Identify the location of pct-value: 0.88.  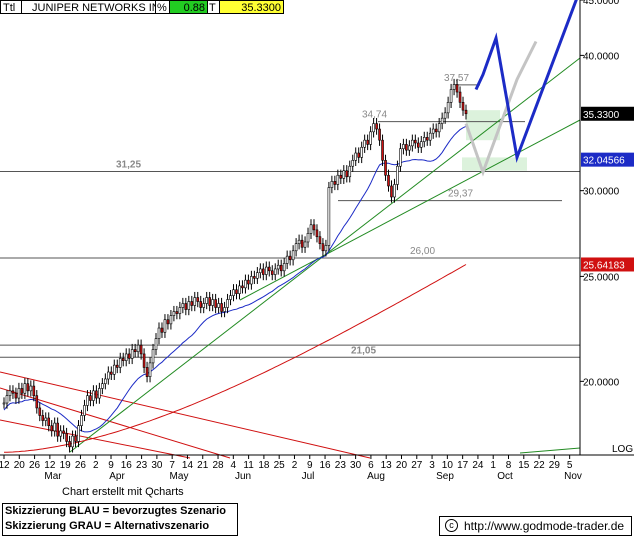
(194, 8).